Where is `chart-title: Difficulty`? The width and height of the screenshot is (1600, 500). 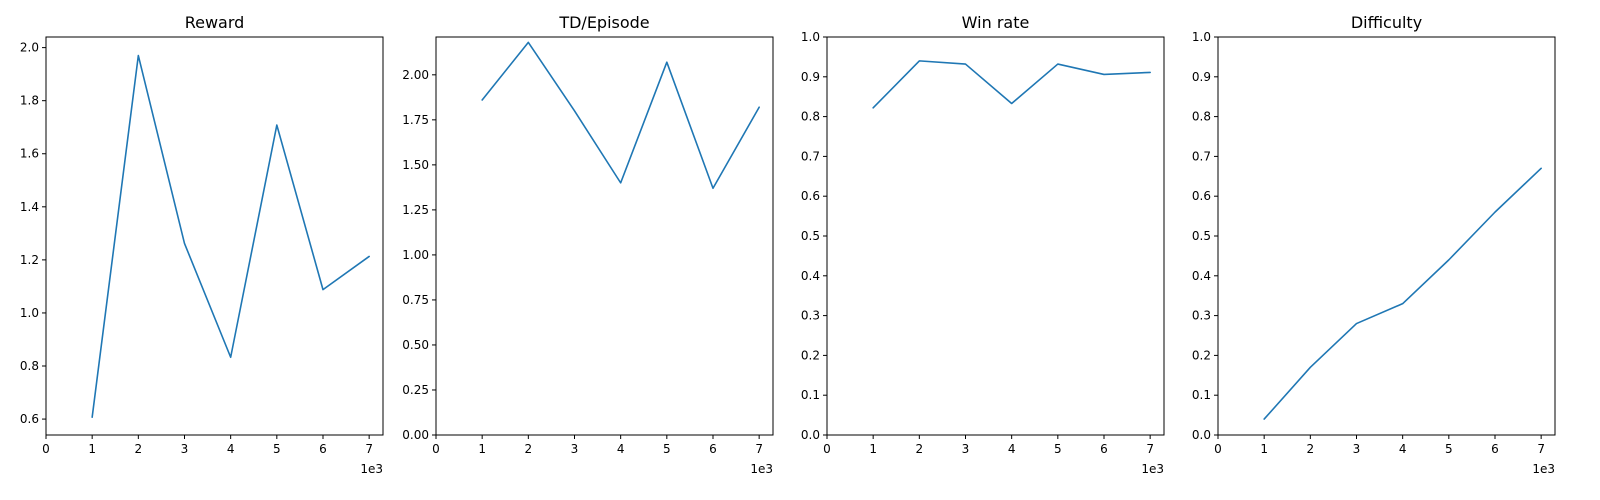
chart-title: Difficulty is located at coordinates (1386, 22).